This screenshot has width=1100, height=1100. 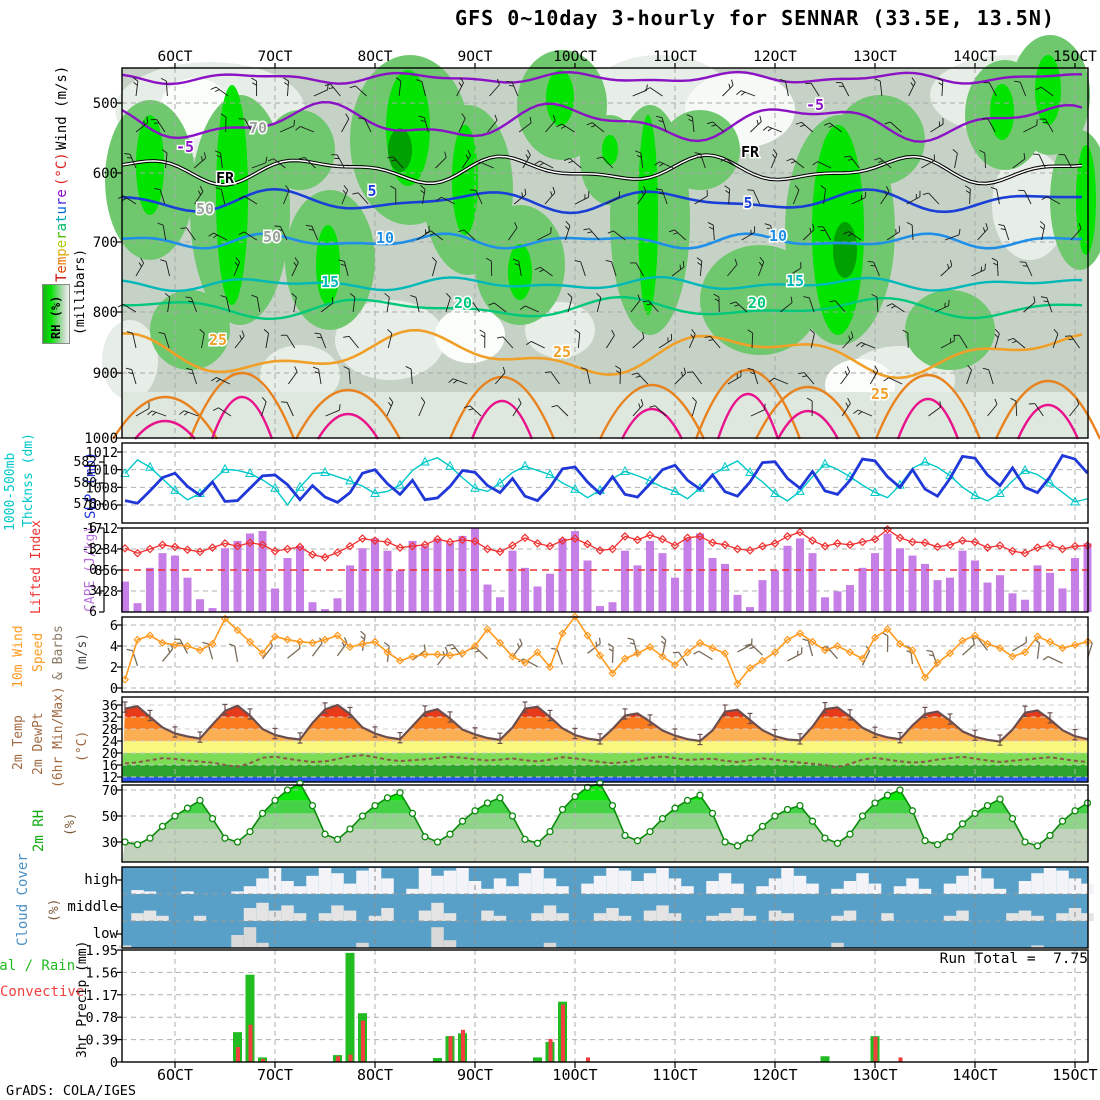 What do you see at coordinates (110, 718) in the screenshot?
I see `svg-text: 32` at bounding box center [110, 718].